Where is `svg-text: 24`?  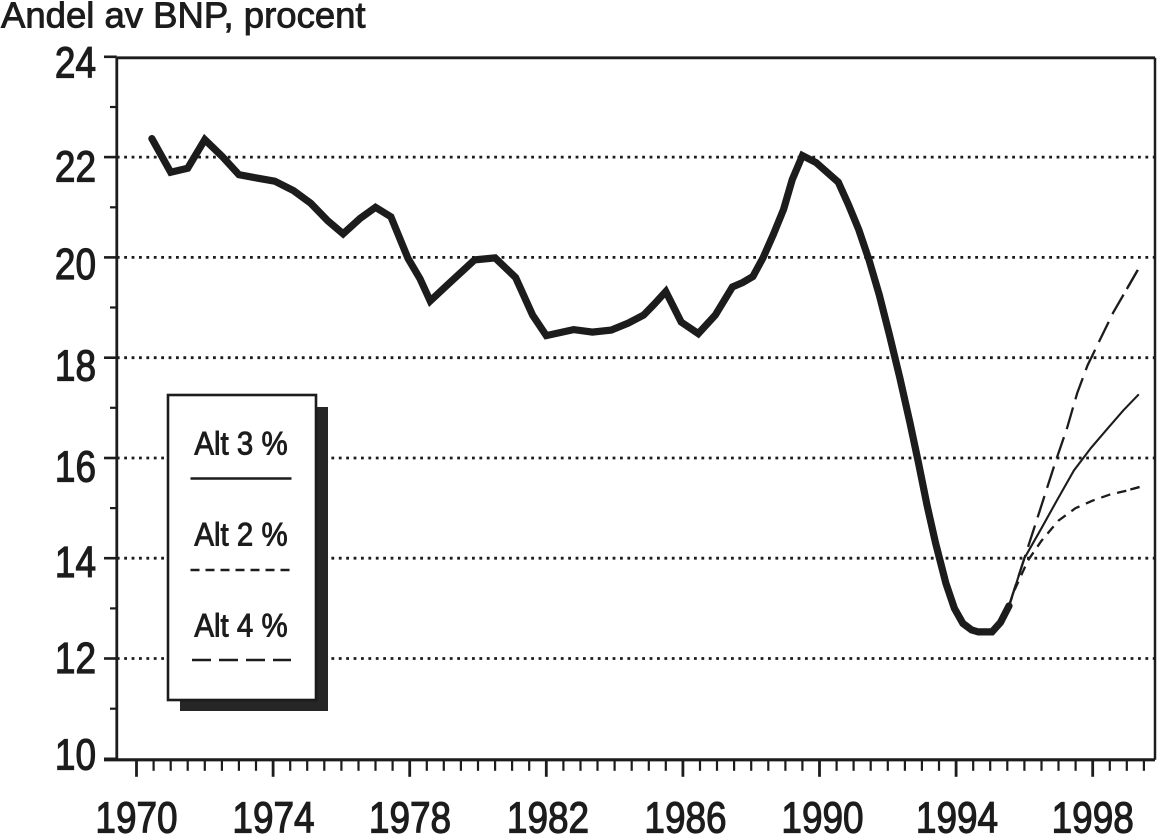
svg-text: 24 is located at coordinates (75, 63).